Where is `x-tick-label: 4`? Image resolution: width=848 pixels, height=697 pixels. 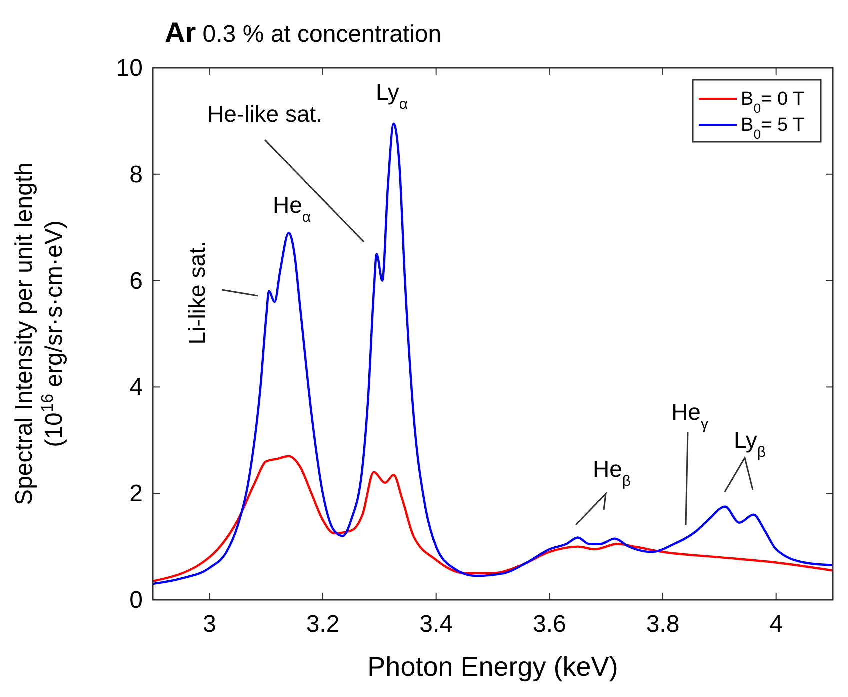 x-tick-label: 4 is located at coordinates (777, 624).